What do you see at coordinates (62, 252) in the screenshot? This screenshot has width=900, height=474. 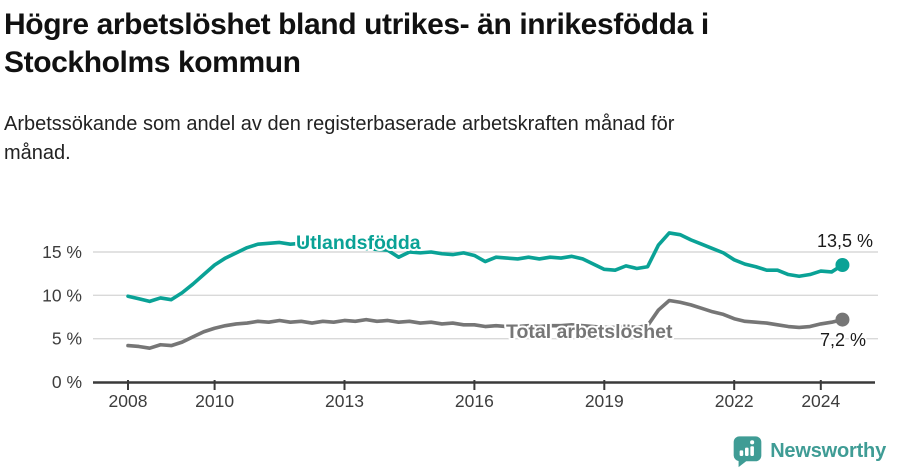 I see `y-tick-label: 15 %` at bounding box center [62, 252].